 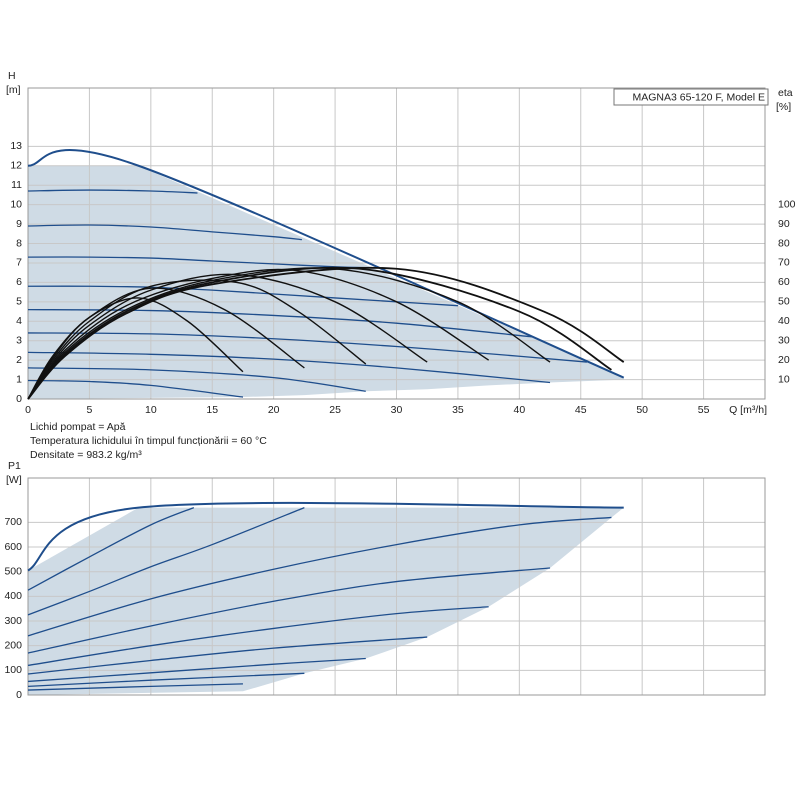 I want to click on y-tick-label: 13, so click(x=16, y=146).